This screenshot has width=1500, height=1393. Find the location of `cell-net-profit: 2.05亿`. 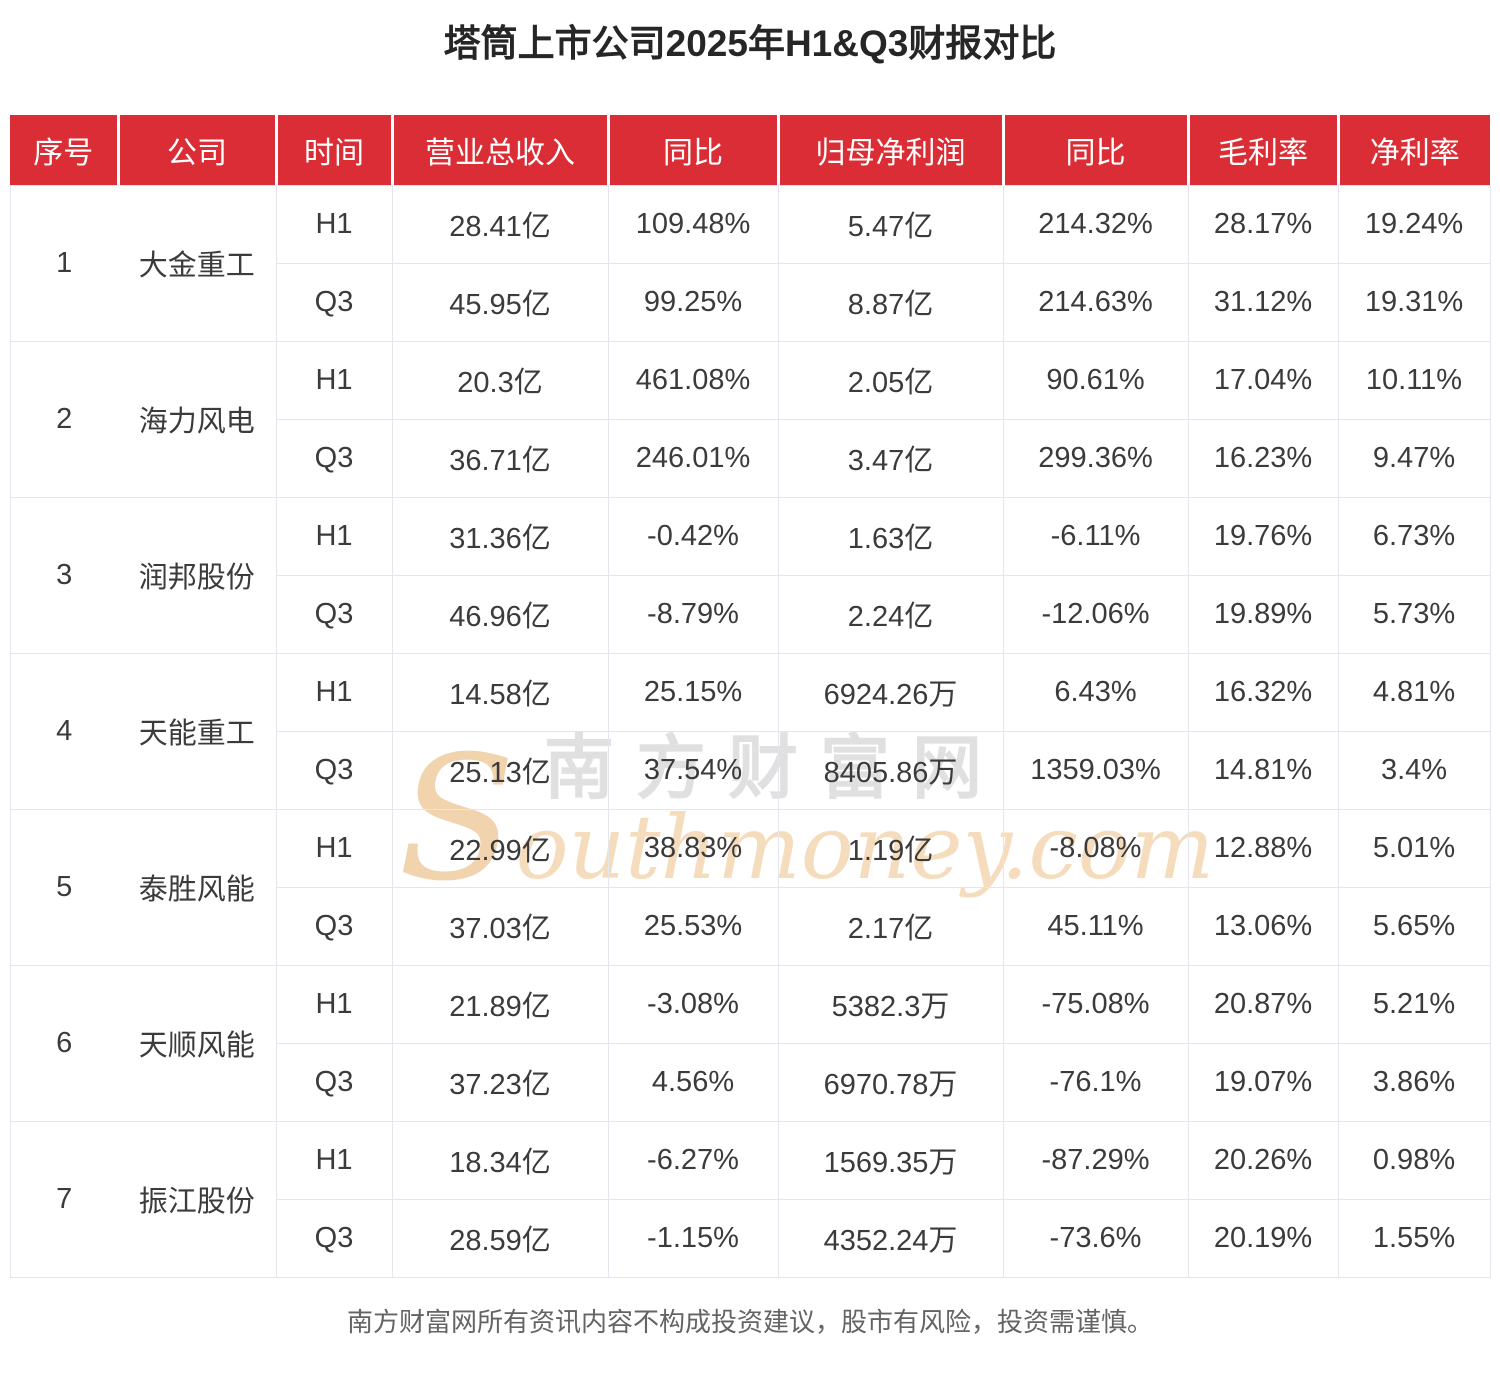

cell-net-profit: 2.05亿 is located at coordinates (890, 380).